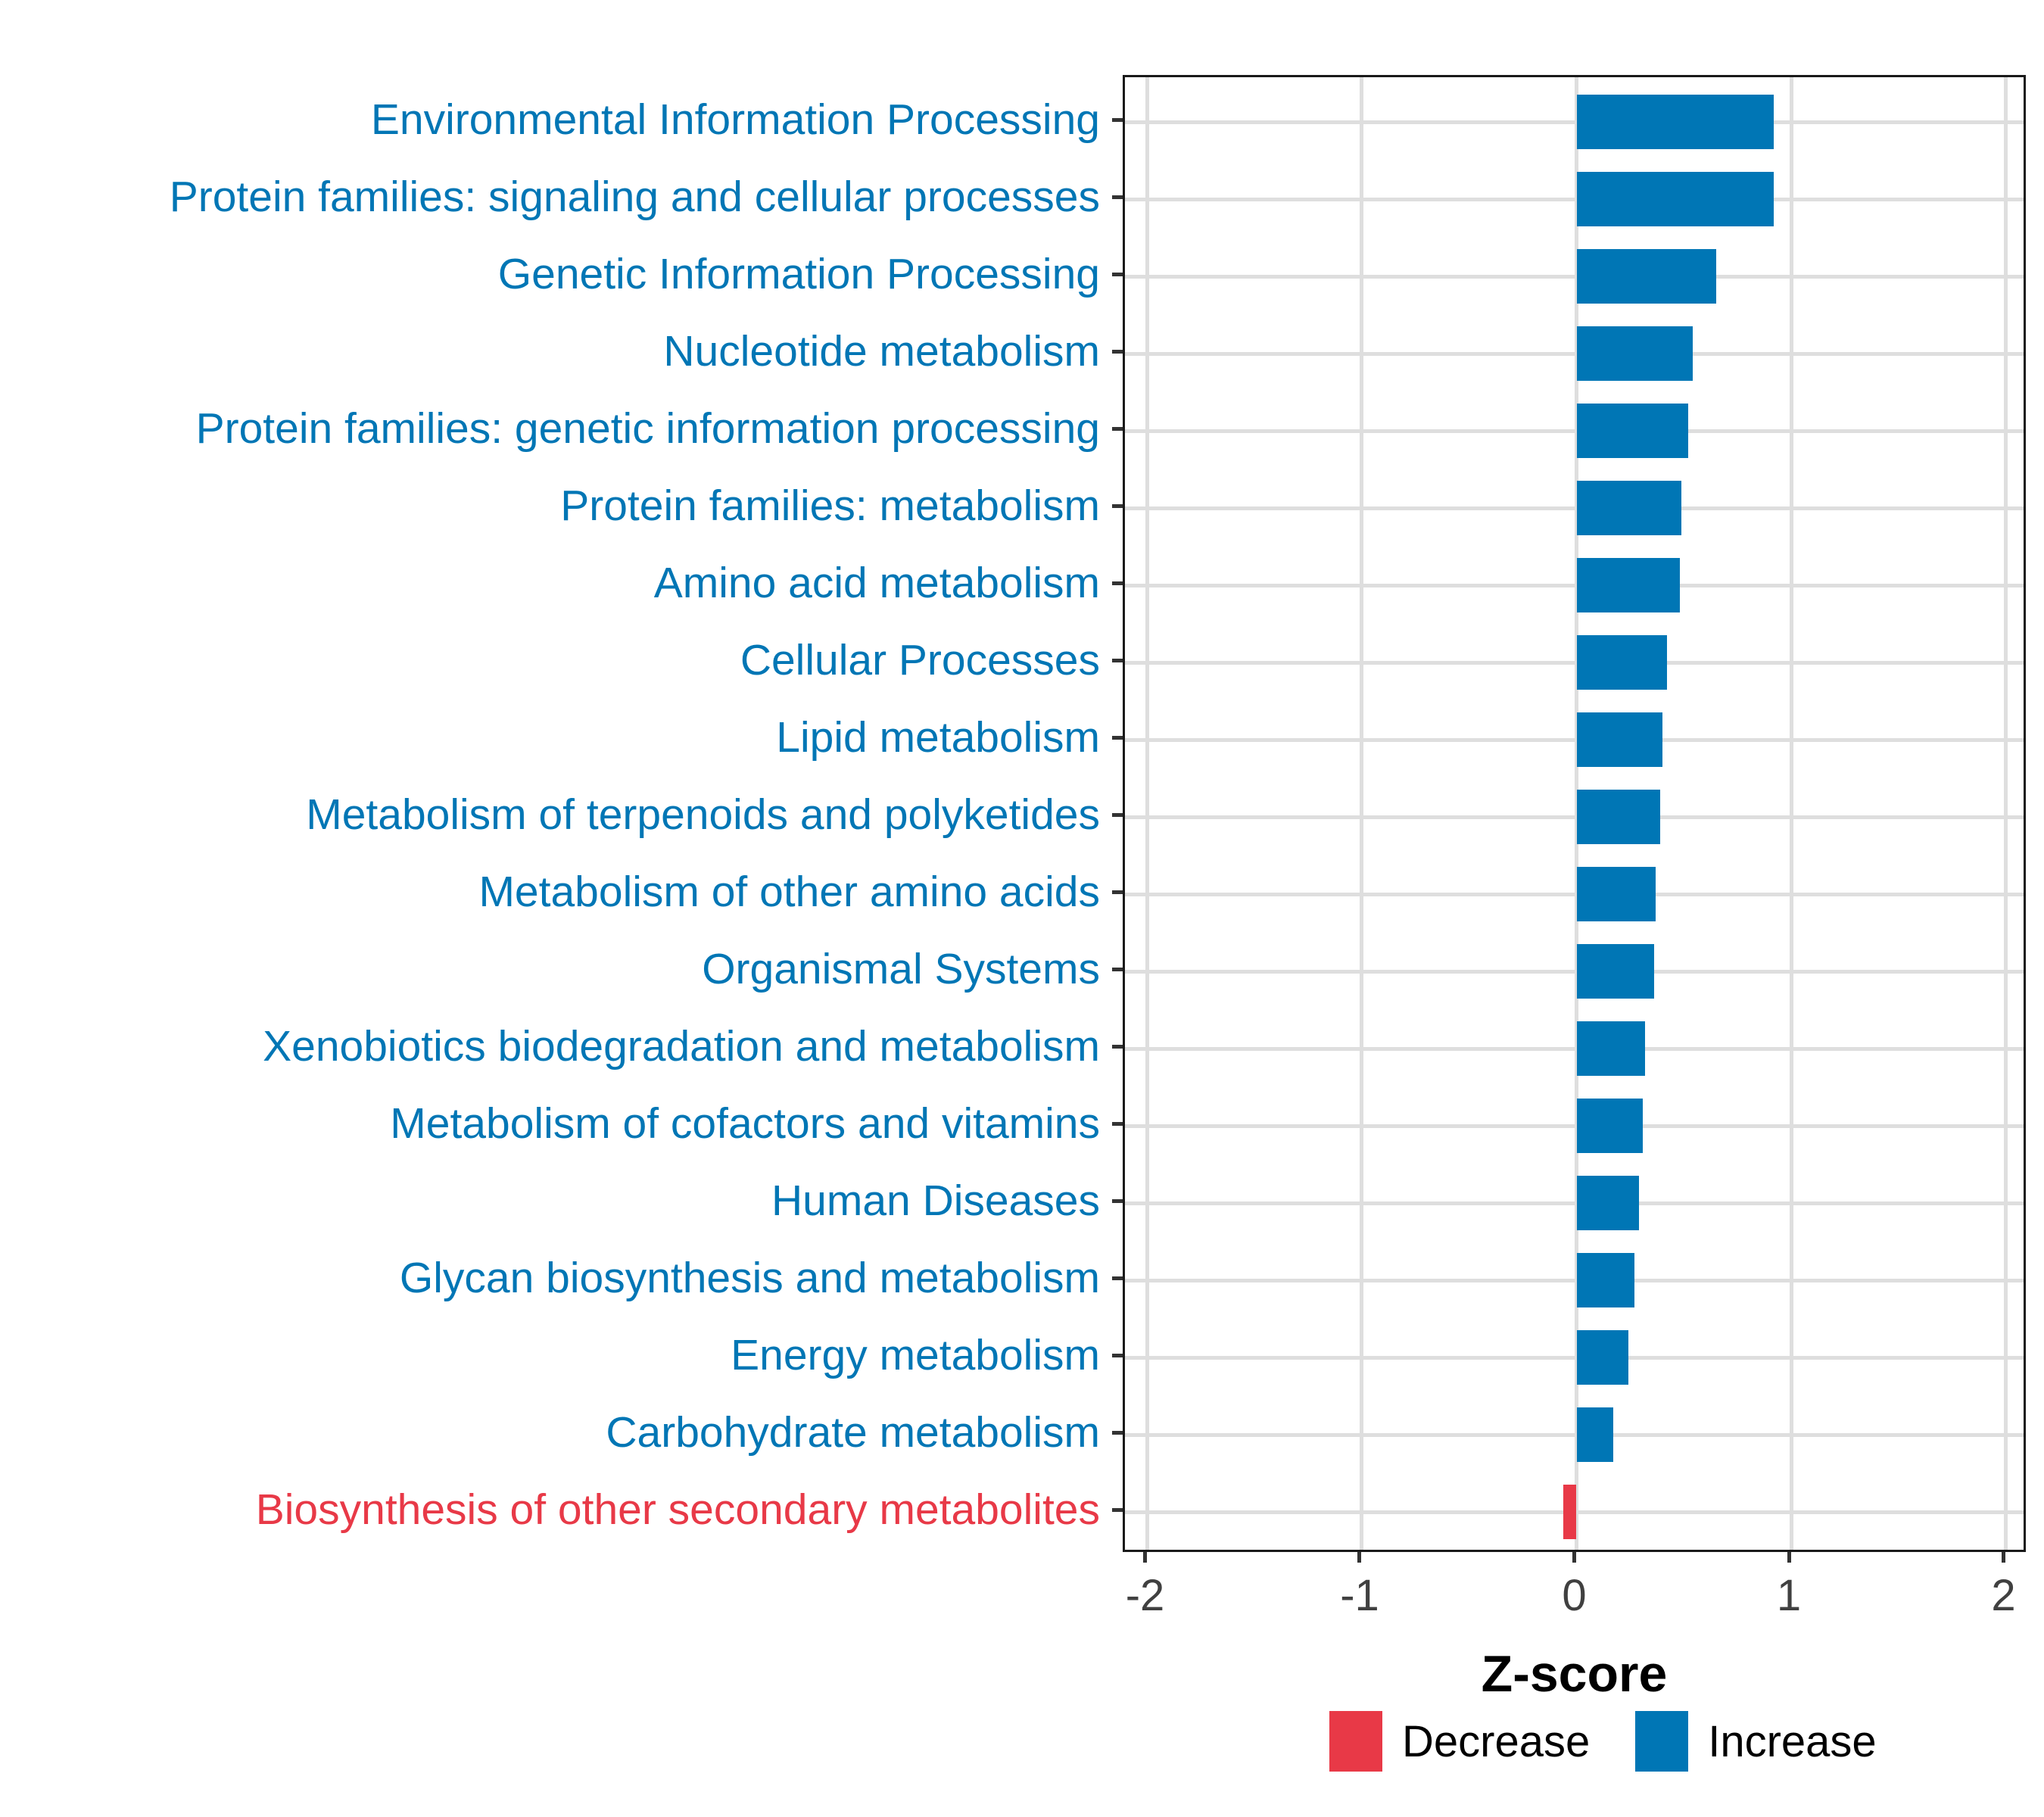 The width and height of the screenshot is (2044, 1817). I want to click on y-axis-label: Energy metabolism, so click(915, 1355).